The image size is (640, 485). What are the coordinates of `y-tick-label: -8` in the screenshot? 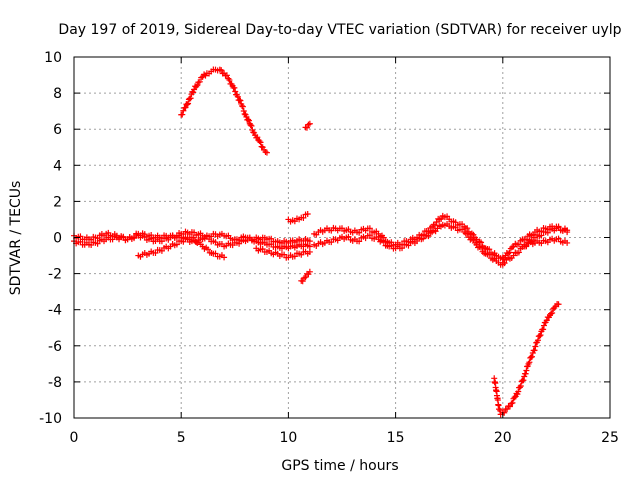 It's located at (55, 383).